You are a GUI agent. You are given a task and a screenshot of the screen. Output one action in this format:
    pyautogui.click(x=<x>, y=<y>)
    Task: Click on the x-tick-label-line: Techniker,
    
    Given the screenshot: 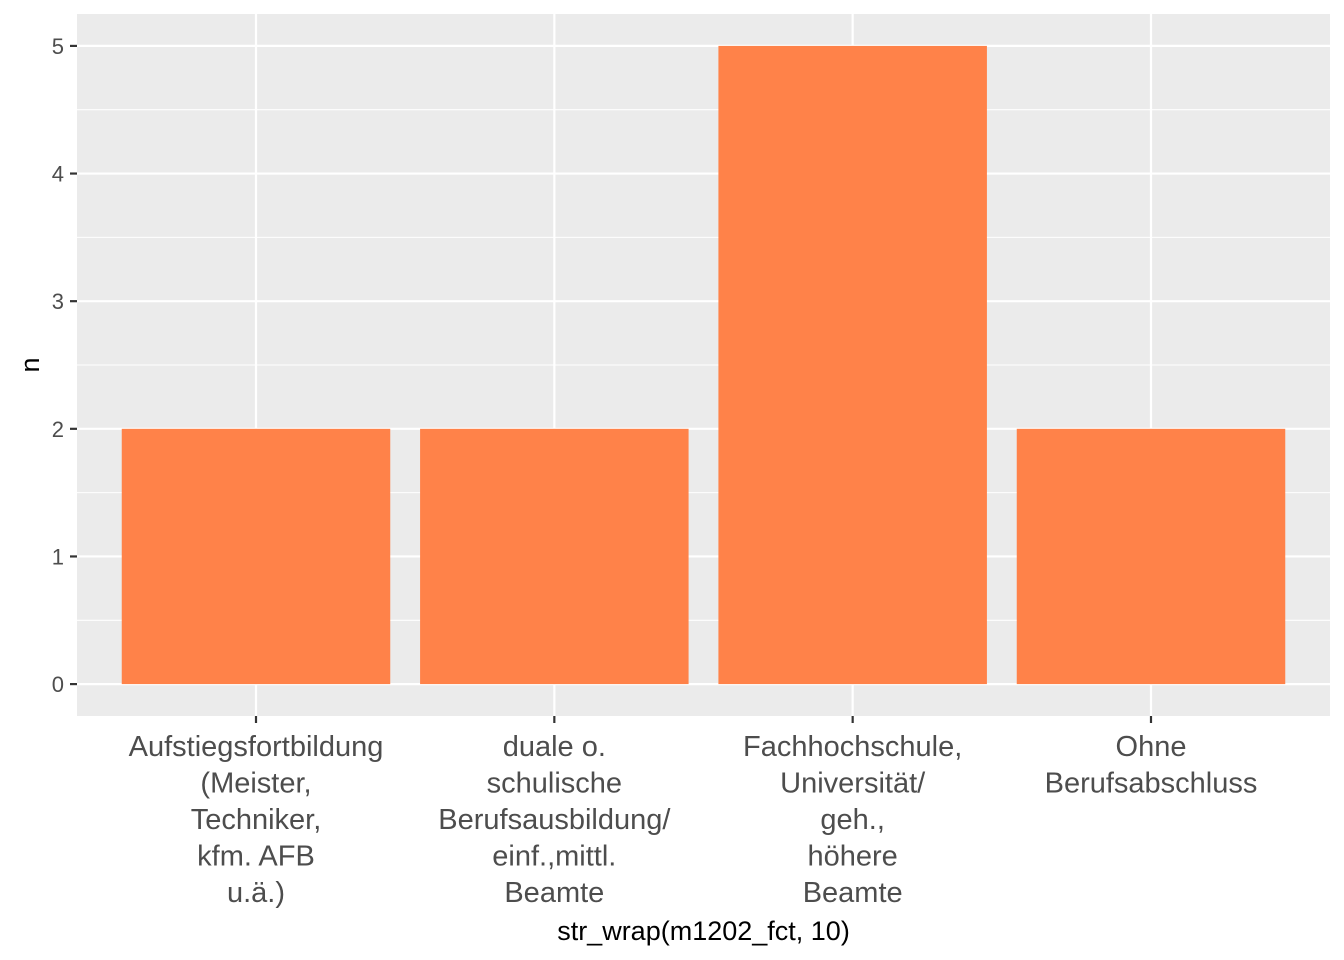 What is the action you would take?
    pyautogui.click(x=256, y=820)
    